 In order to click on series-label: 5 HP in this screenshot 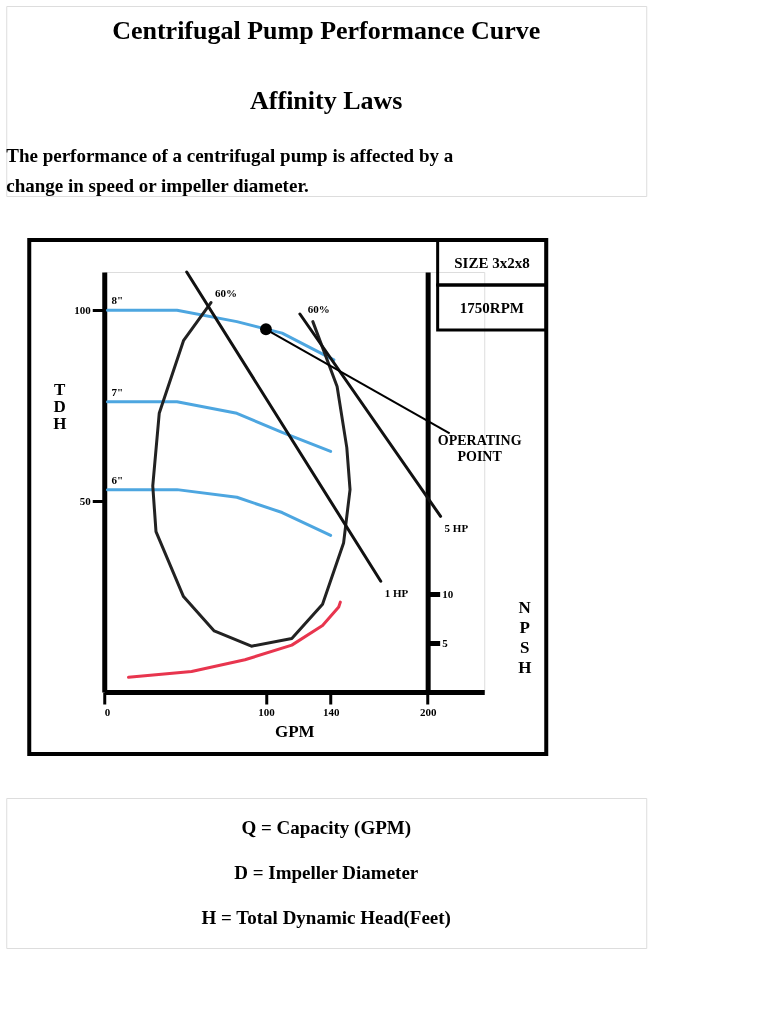, I will do `click(456, 528)`.